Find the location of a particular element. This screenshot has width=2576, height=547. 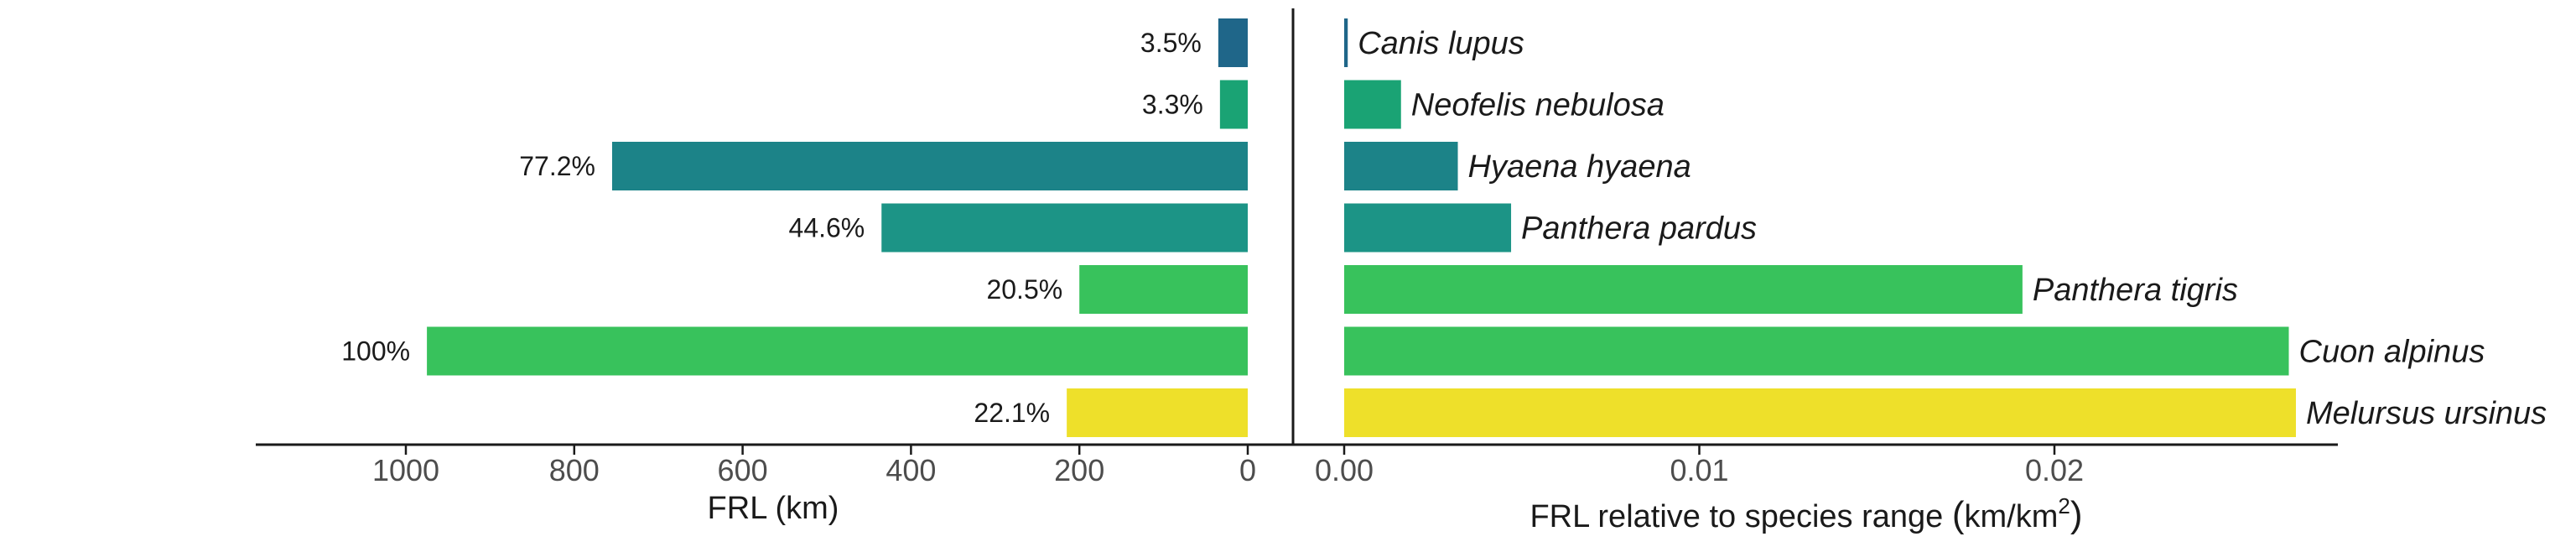

left-x-axis-title: FRL (km) is located at coordinates (773, 508).